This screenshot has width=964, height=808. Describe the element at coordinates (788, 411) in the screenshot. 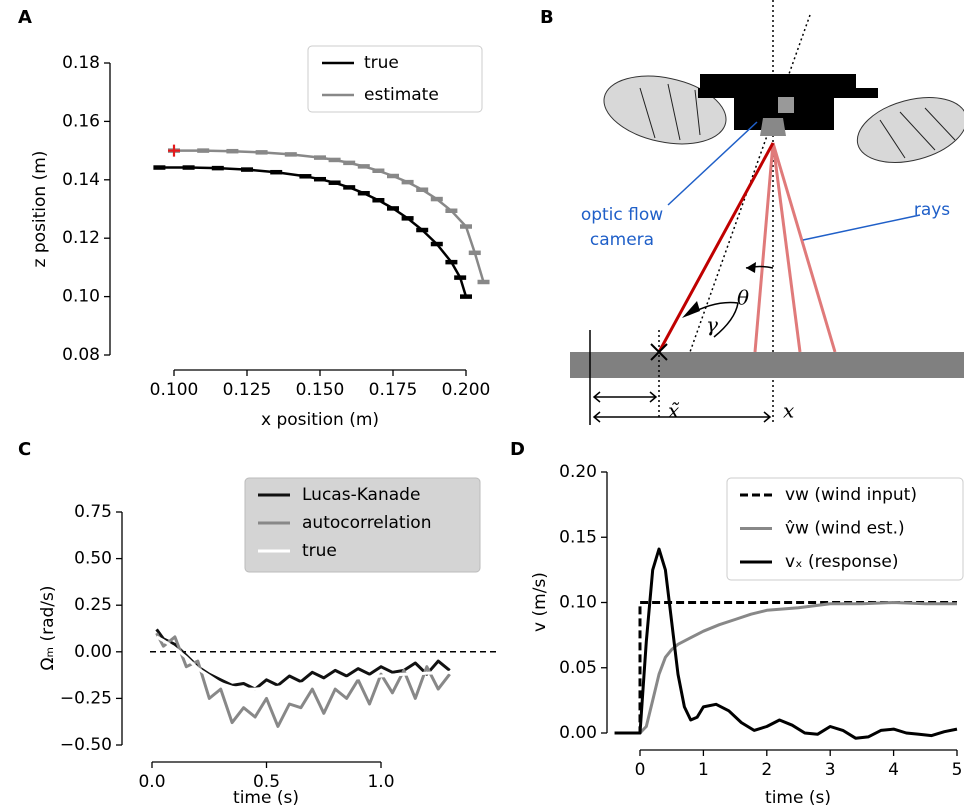

I see `x-label: x` at that location.